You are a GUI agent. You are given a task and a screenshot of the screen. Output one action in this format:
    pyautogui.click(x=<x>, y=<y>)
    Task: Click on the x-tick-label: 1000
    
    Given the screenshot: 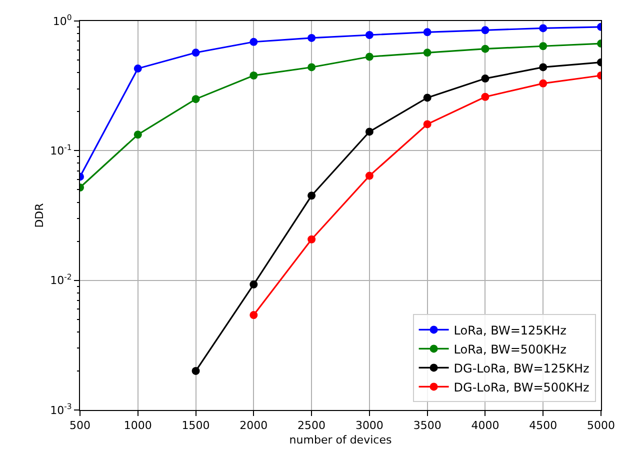 What is the action you would take?
    pyautogui.click(x=138, y=425)
    